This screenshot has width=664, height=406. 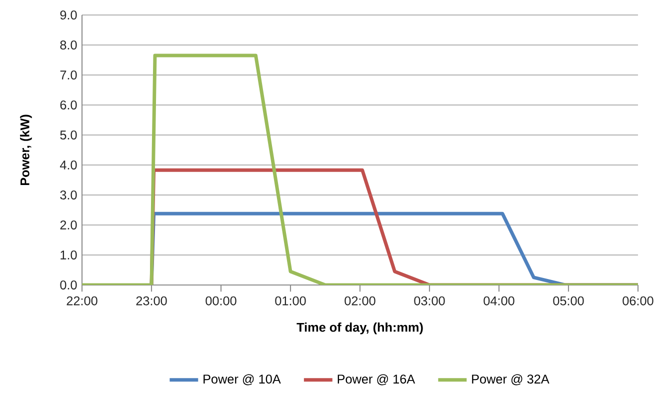 What do you see at coordinates (429, 301) in the screenshot?
I see `x-tick-label: 03:00` at bounding box center [429, 301].